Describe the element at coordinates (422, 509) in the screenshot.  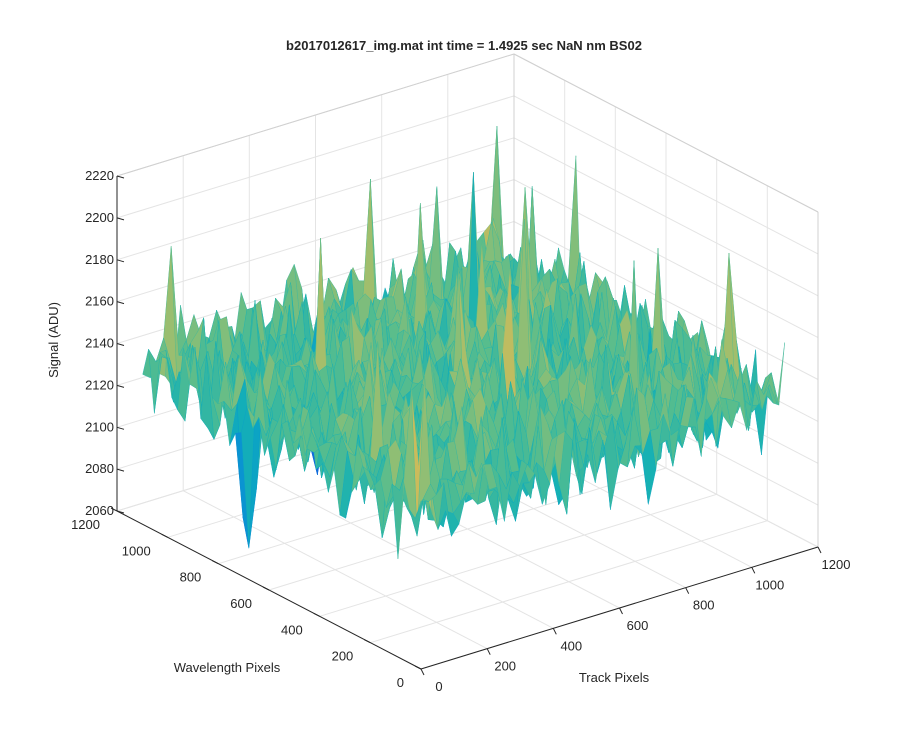
I see `surface-patch` at that location.